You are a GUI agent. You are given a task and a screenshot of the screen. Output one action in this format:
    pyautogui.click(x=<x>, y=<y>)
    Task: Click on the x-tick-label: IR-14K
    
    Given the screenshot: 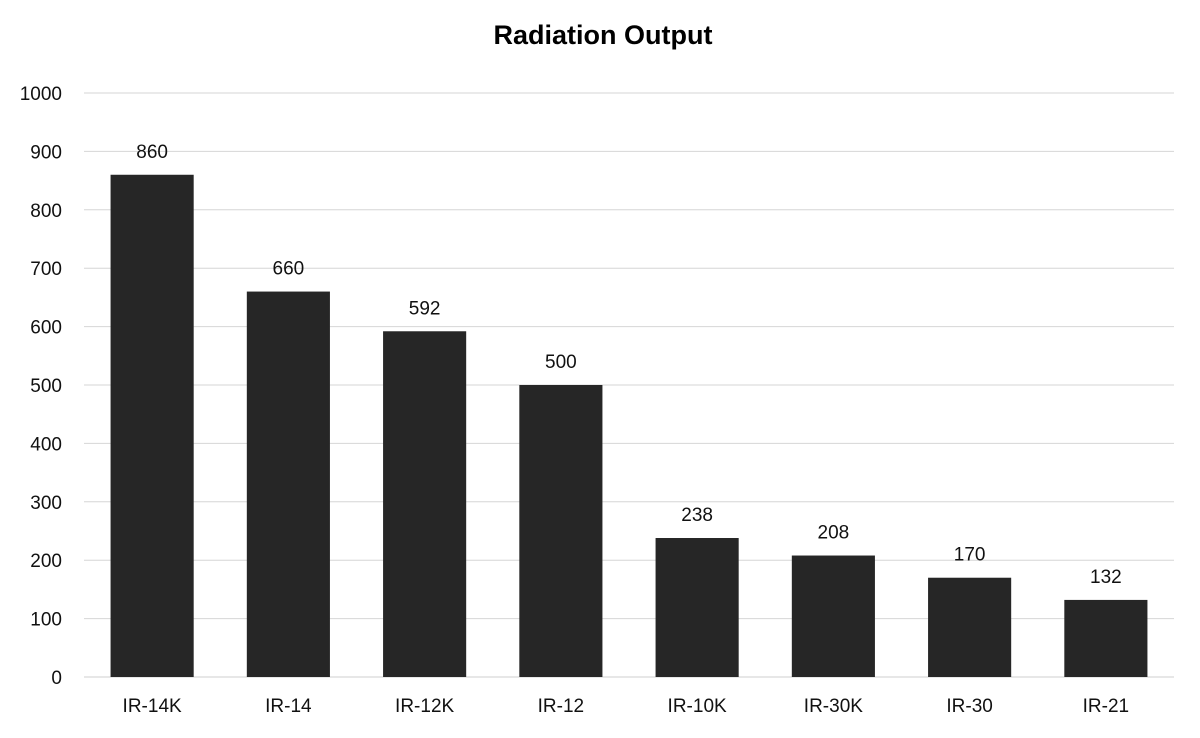 What is the action you would take?
    pyautogui.click(x=152, y=706)
    